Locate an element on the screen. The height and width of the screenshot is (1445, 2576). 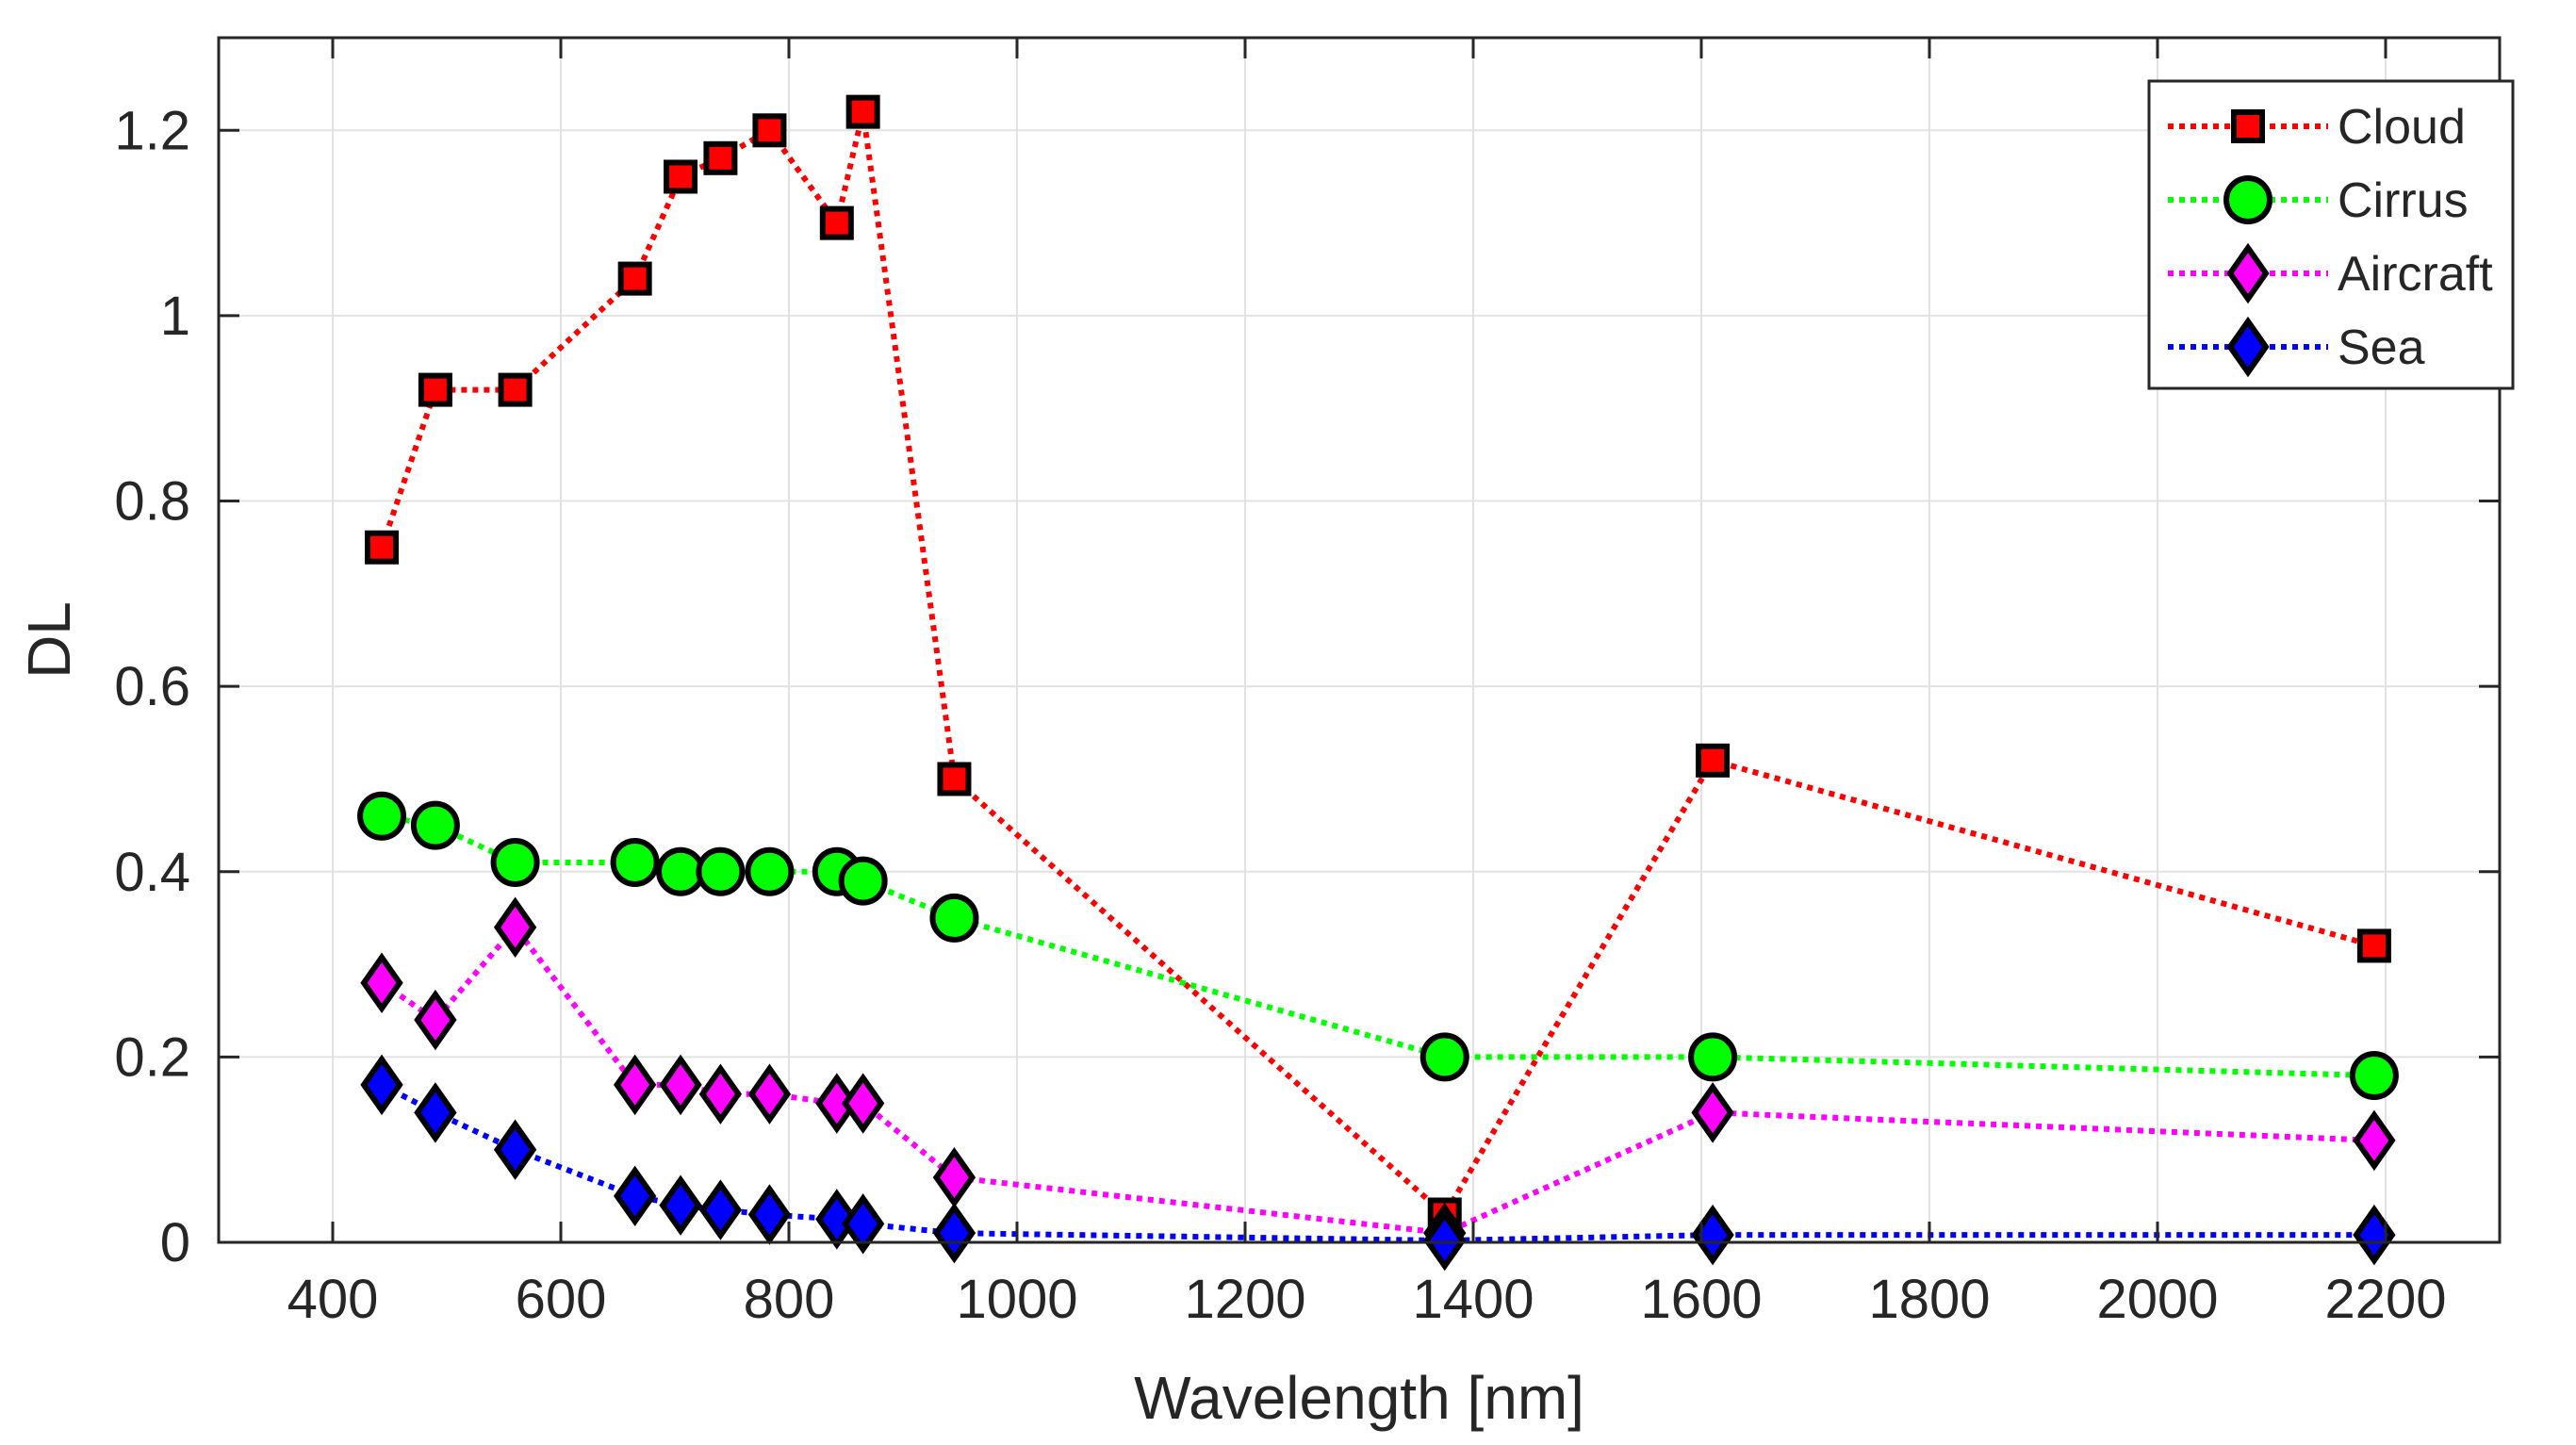
x-tick-label: 600 is located at coordinates (561, 1299).